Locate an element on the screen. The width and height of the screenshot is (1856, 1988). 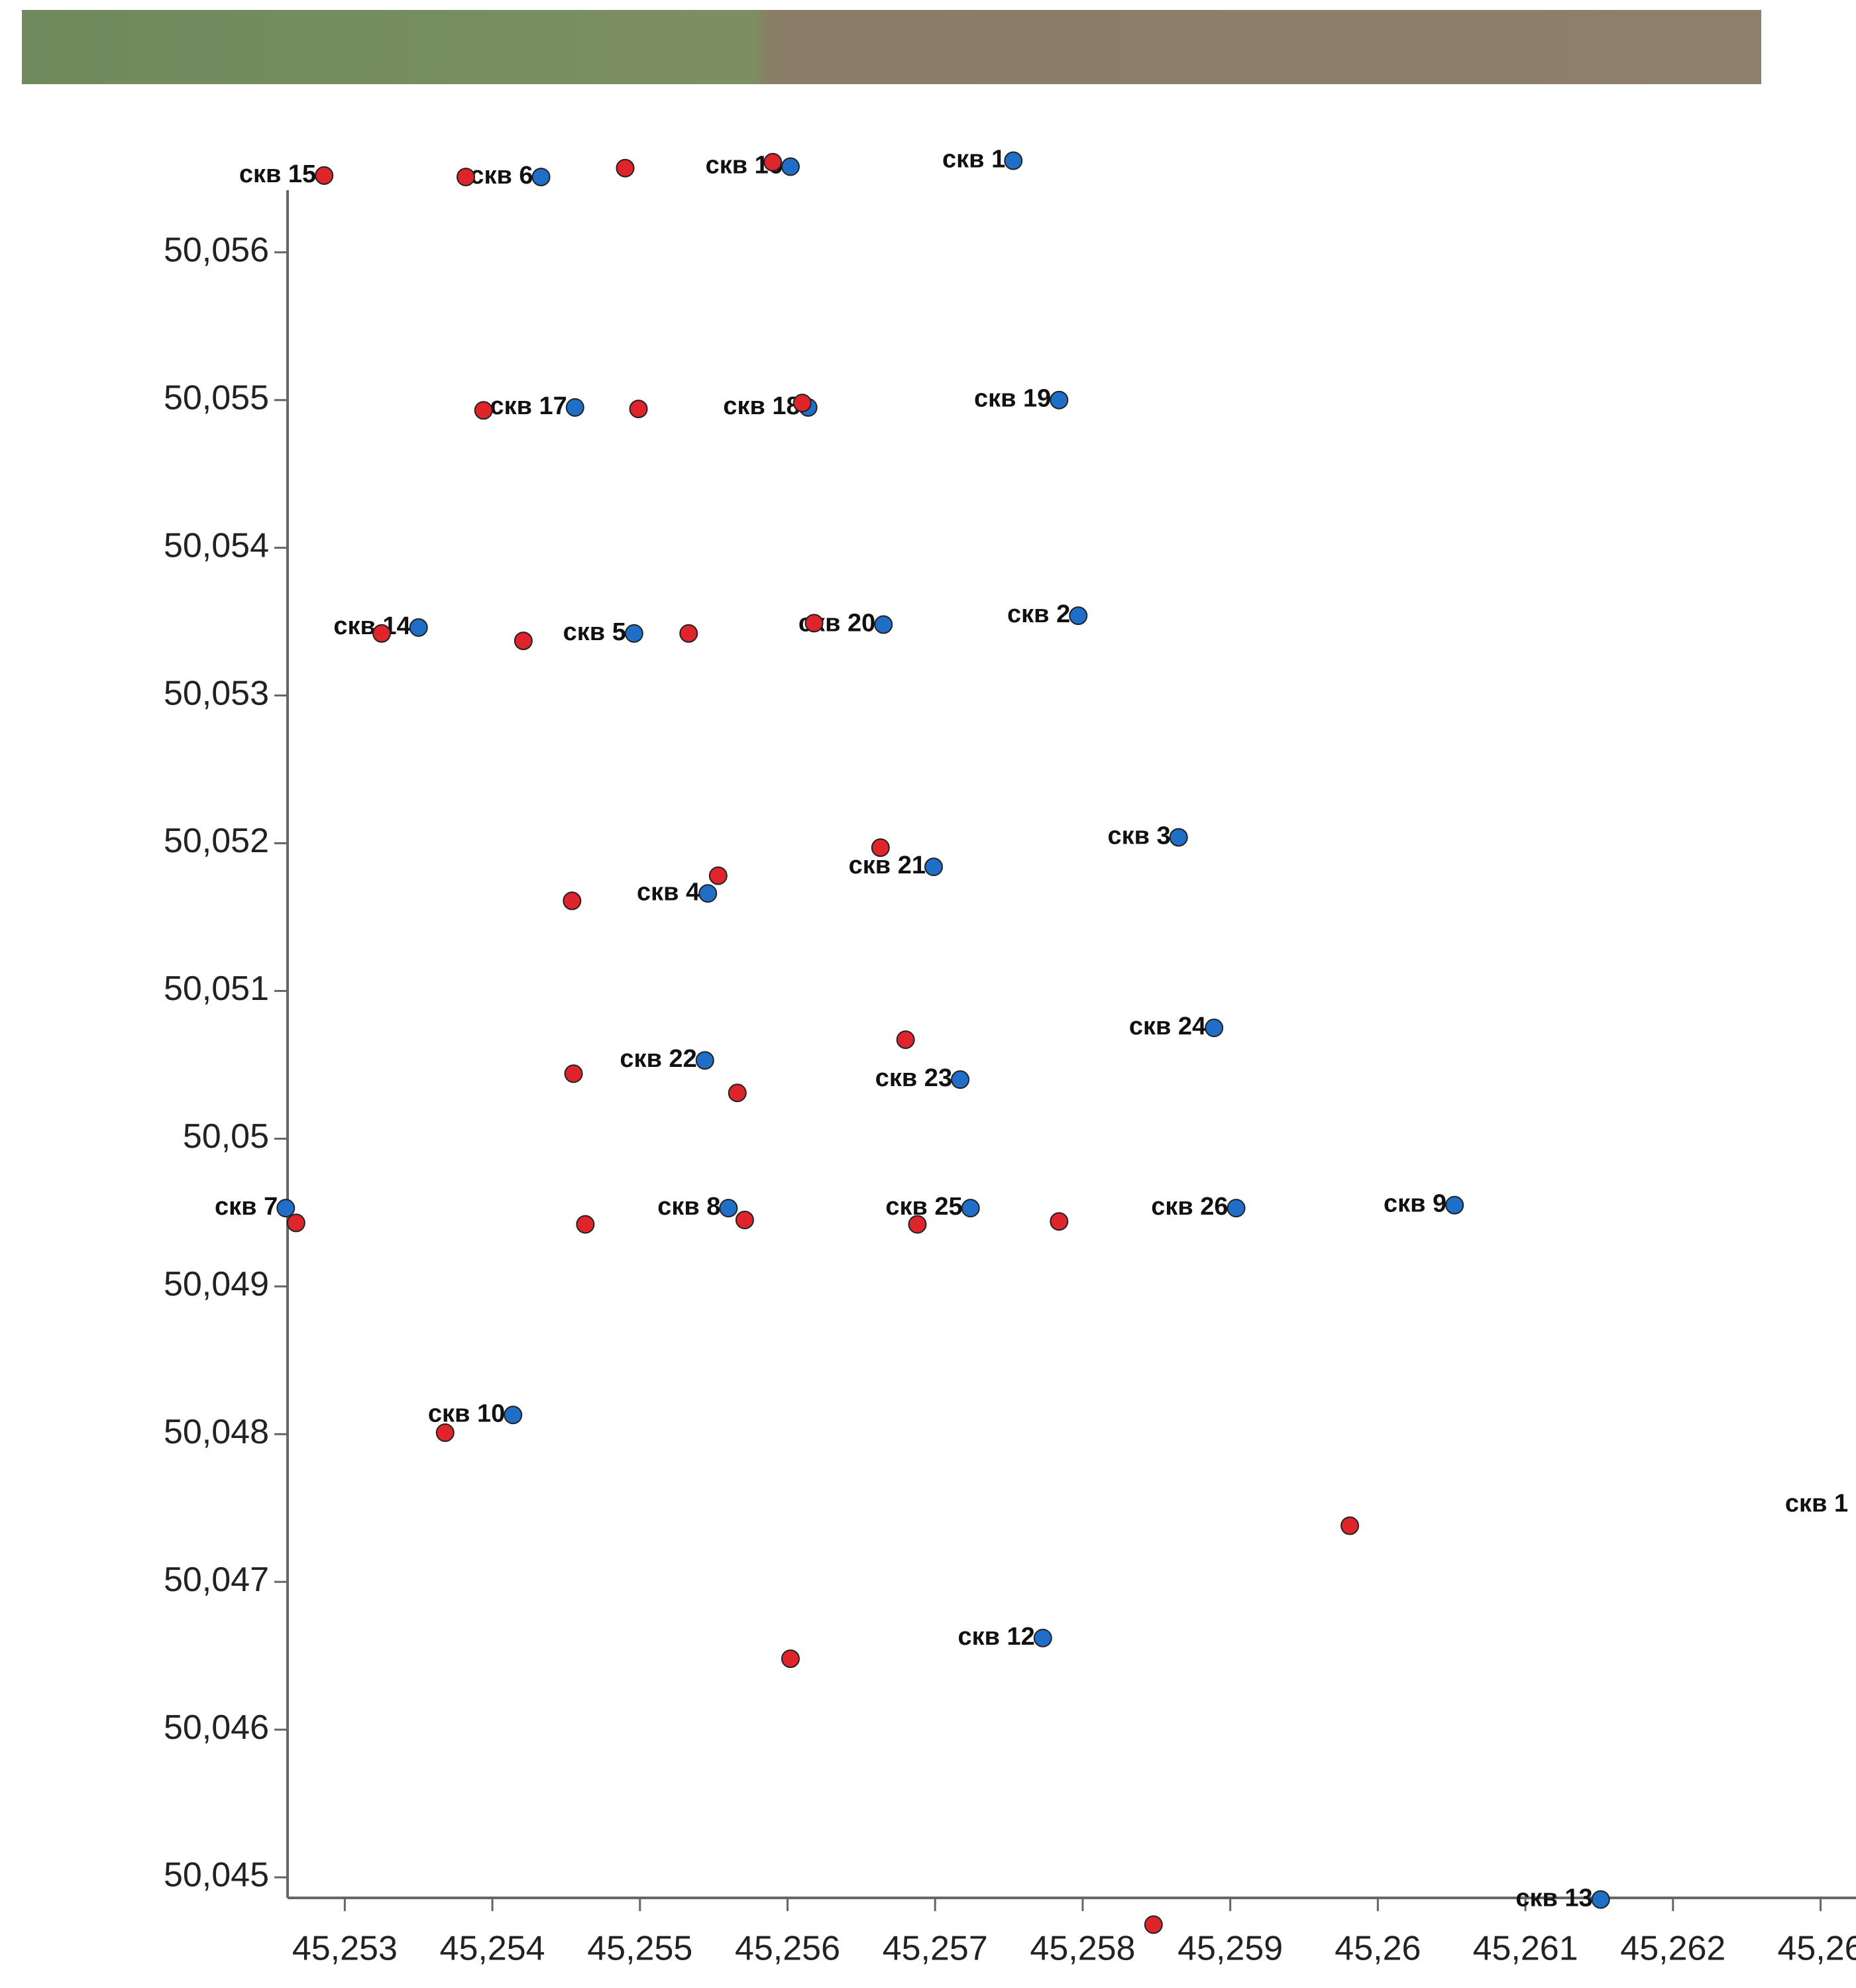
point-label: скв 21 is located at coordinates (888, 865).